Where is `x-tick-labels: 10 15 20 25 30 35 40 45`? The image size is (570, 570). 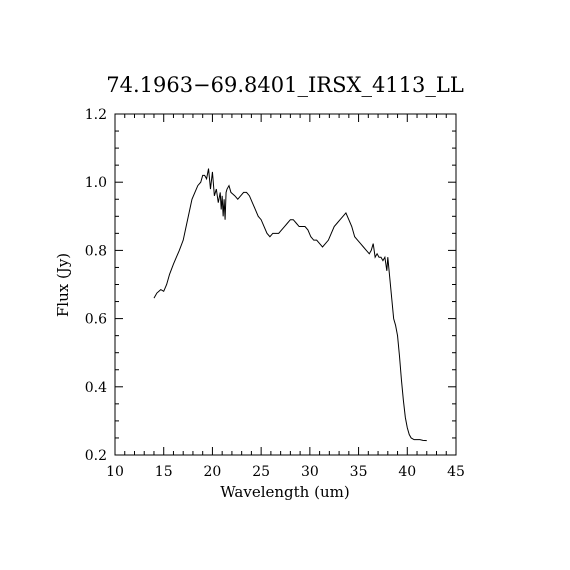 x-tick-labels: 10 15 20 25 30 35 40 45 is located at coordinates (285, 472).